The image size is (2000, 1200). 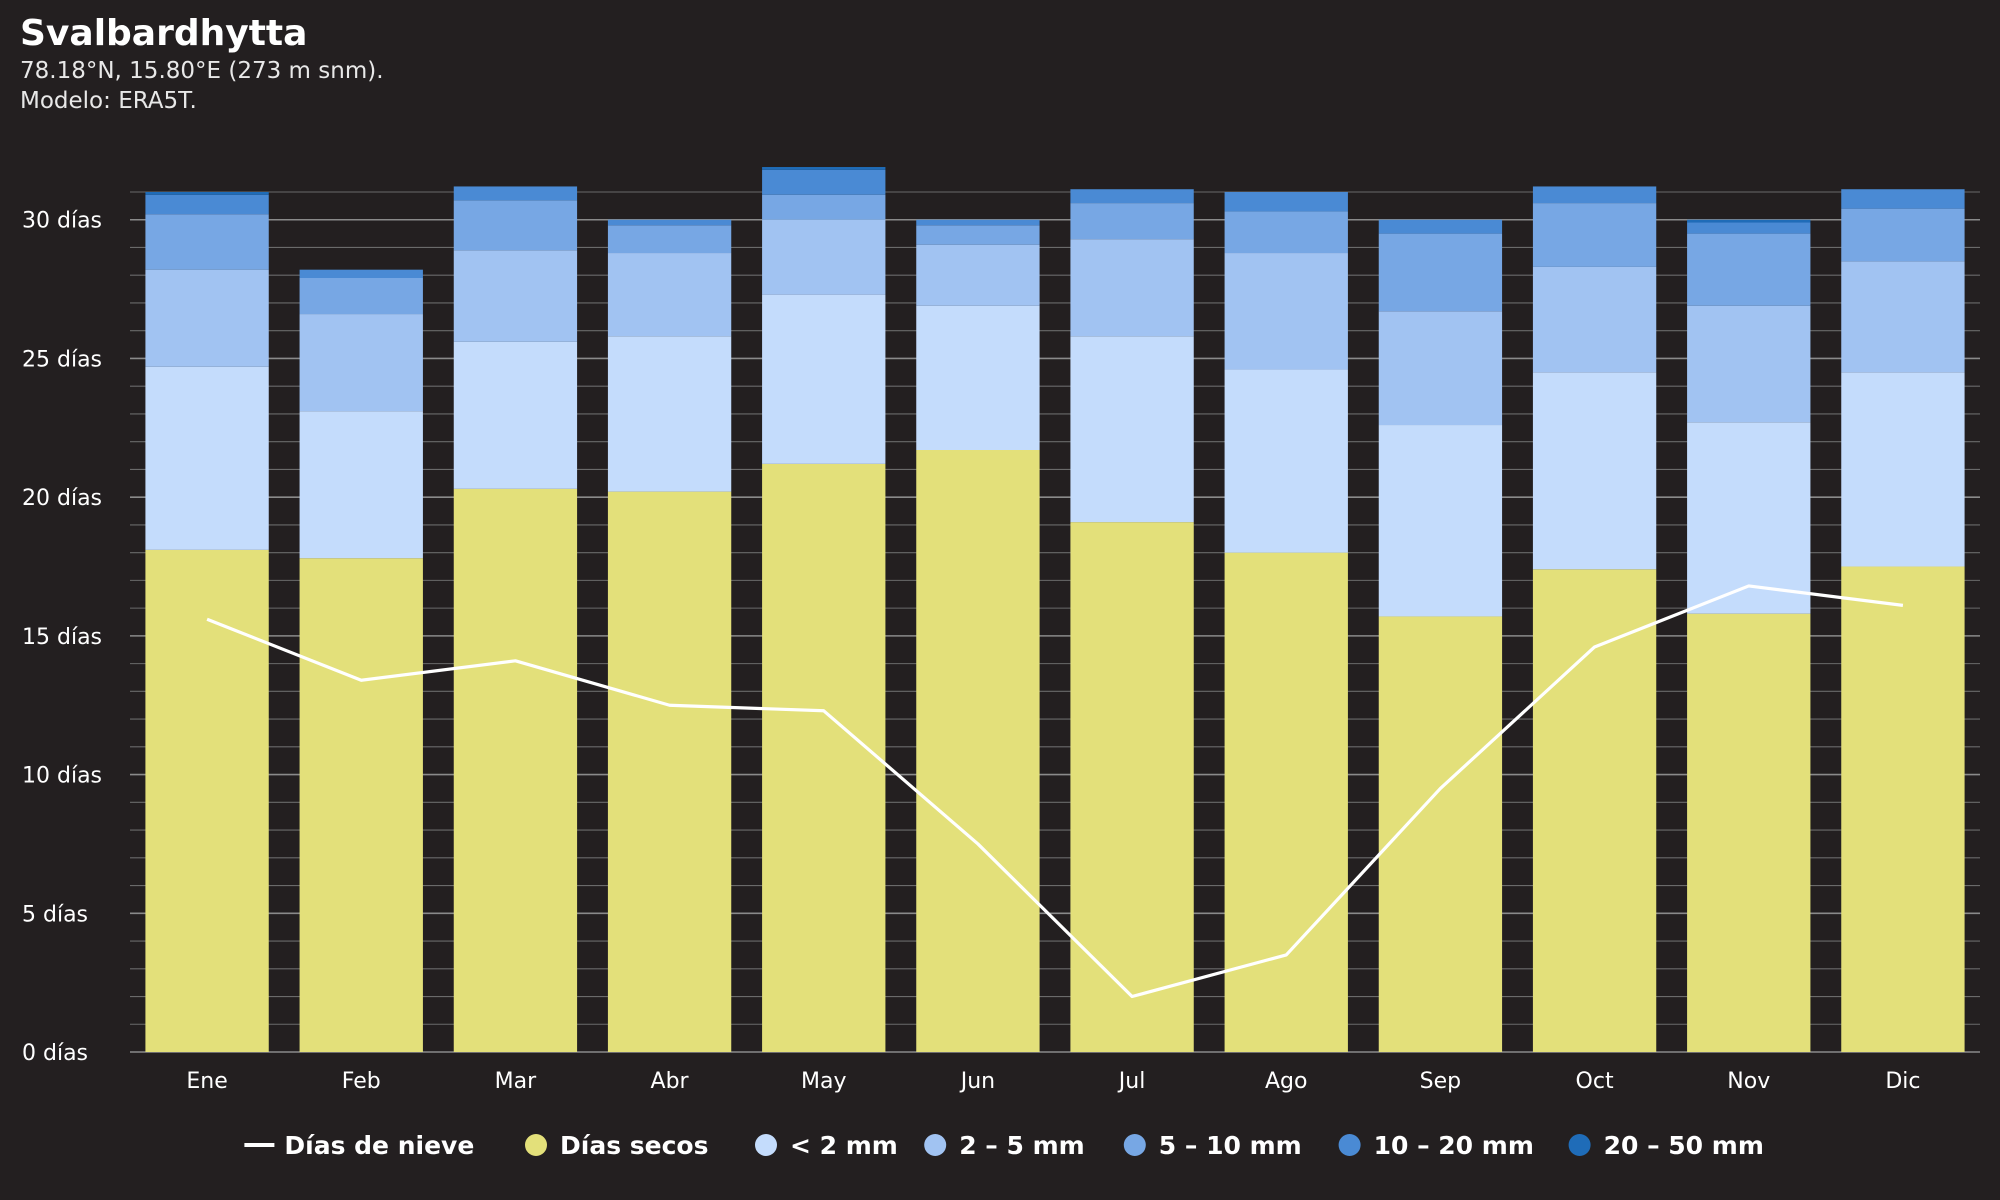 What do you see at coordinates (108, 101) in the screenshot?
I see `model-label: Modelo: ERA5T.` at bounding box center [108, 101].